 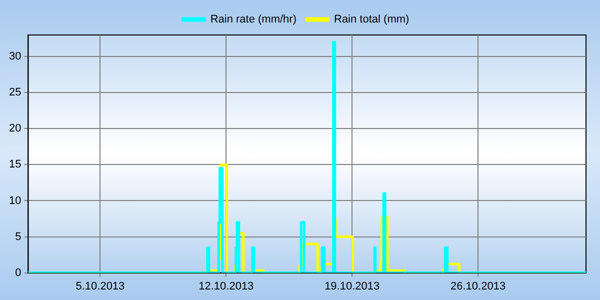 What do you see at coordinates (18, 272) in the screenshot?
I see `y-tick-label: 0` at bounding box center [18, 272].